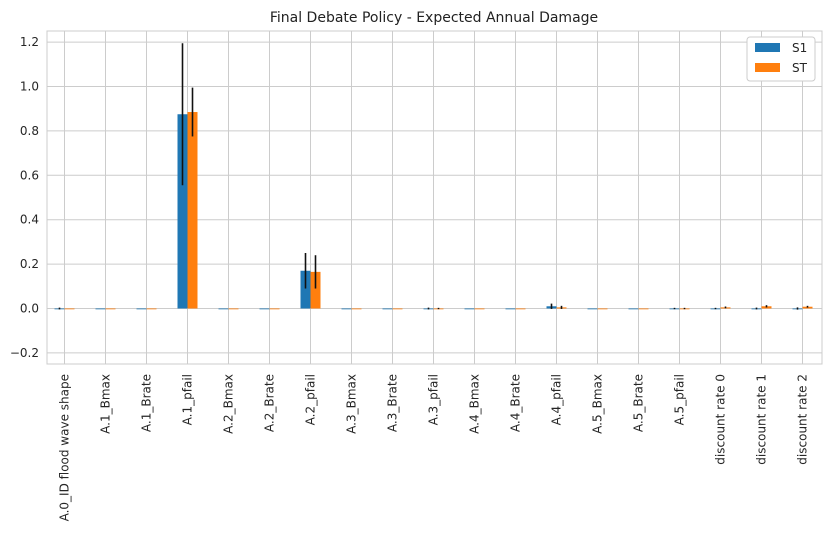 This screenshot has height=552, width=832. What do you see at coordinates (29, 87) in the screenshot?
I see `y-tick-label: 1.0` at bounding box center [29, 87].